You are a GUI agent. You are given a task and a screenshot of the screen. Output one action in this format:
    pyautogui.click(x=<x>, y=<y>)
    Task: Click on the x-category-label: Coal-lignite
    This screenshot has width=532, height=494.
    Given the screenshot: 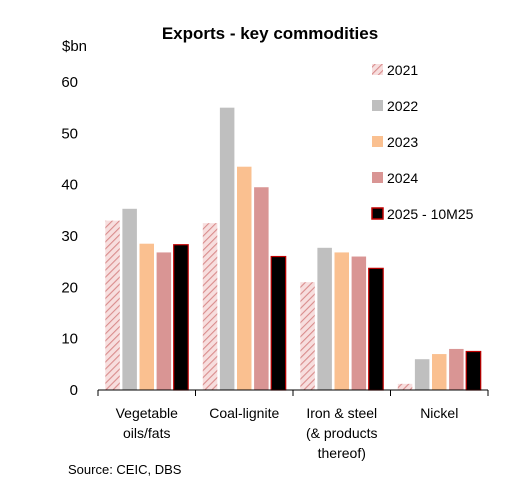 What is the action you would take?
    pyautogui.click(x=244, y=413)
    